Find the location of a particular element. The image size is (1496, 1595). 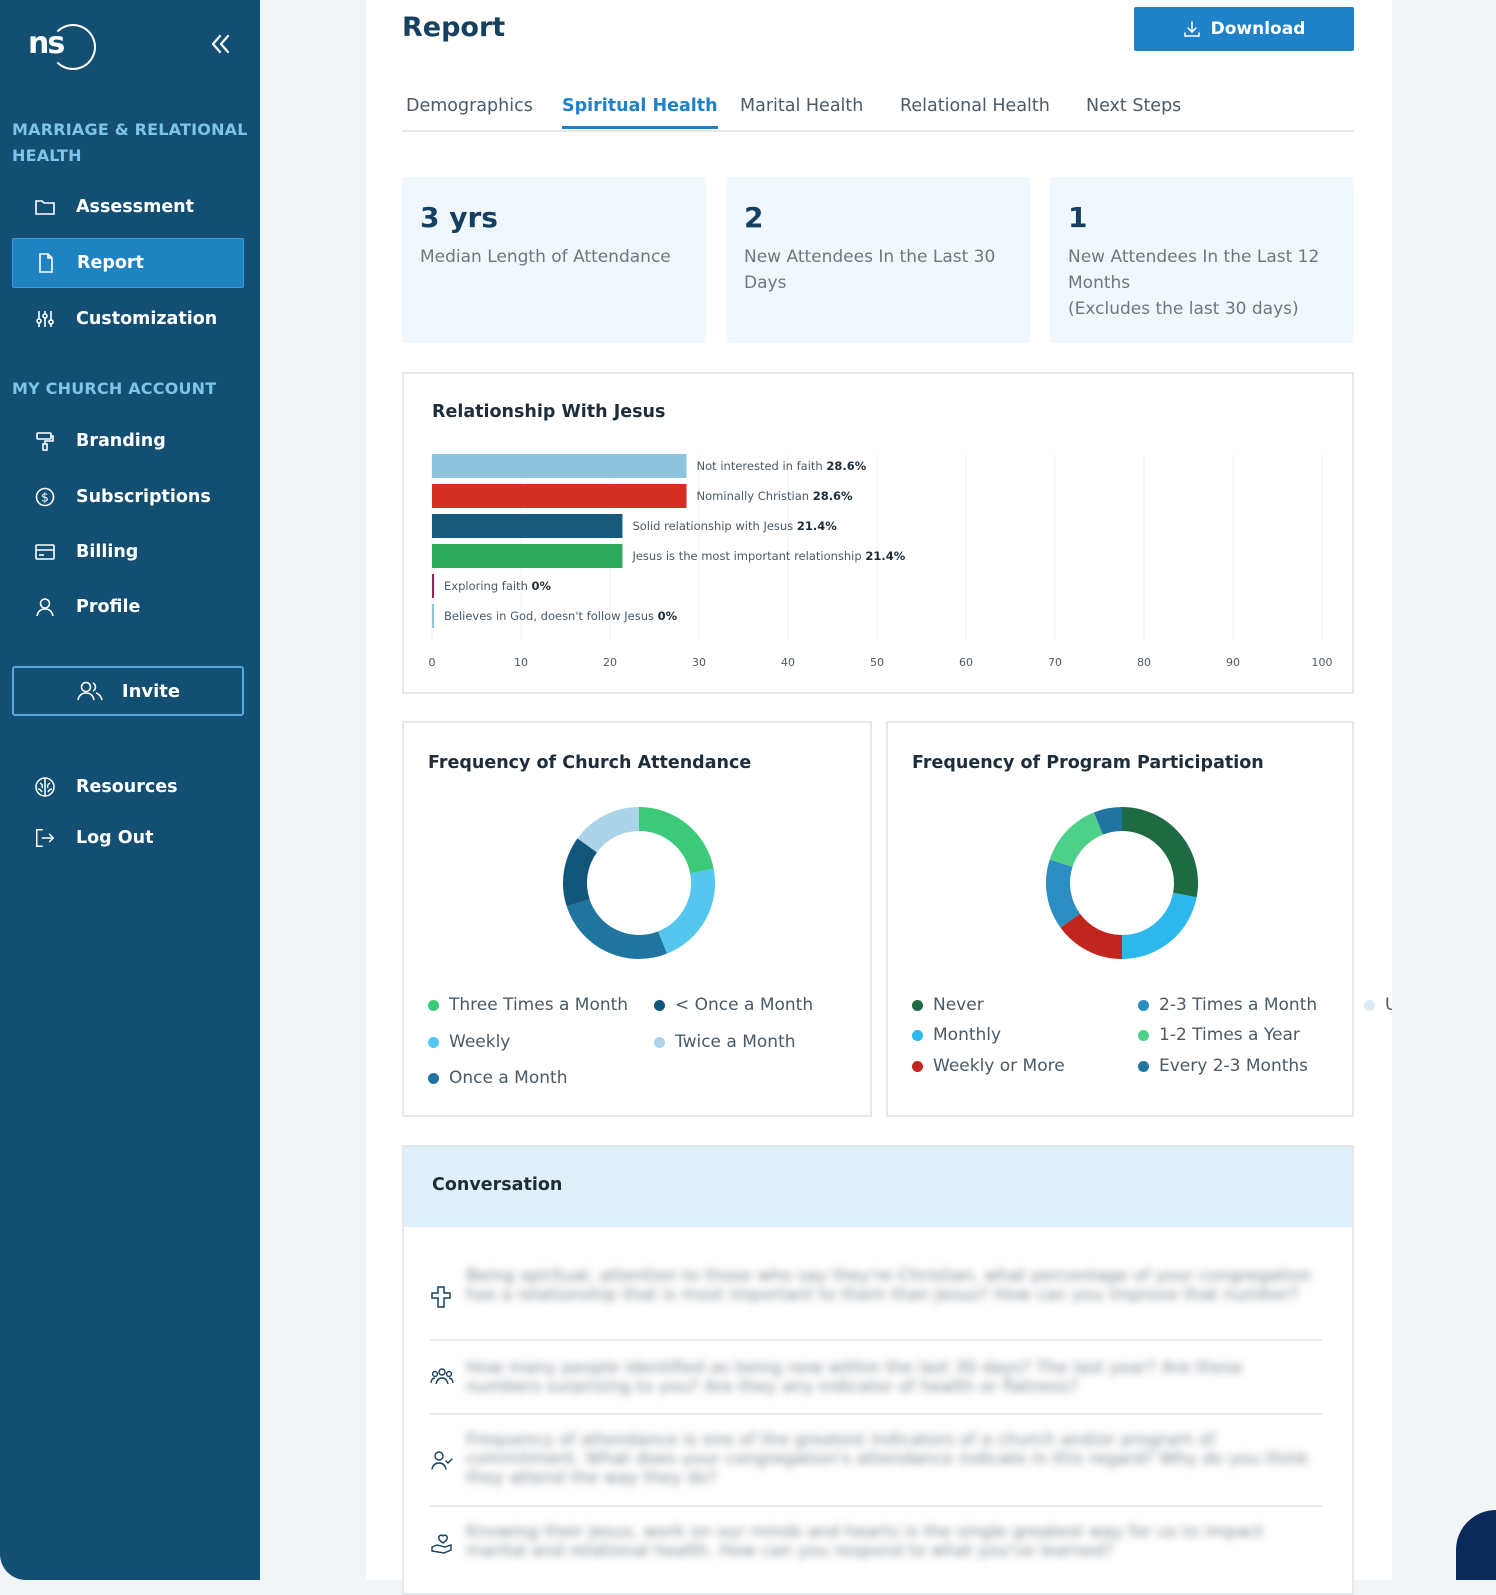

legend-item: Monthly is located at coordinates (956, 1035).